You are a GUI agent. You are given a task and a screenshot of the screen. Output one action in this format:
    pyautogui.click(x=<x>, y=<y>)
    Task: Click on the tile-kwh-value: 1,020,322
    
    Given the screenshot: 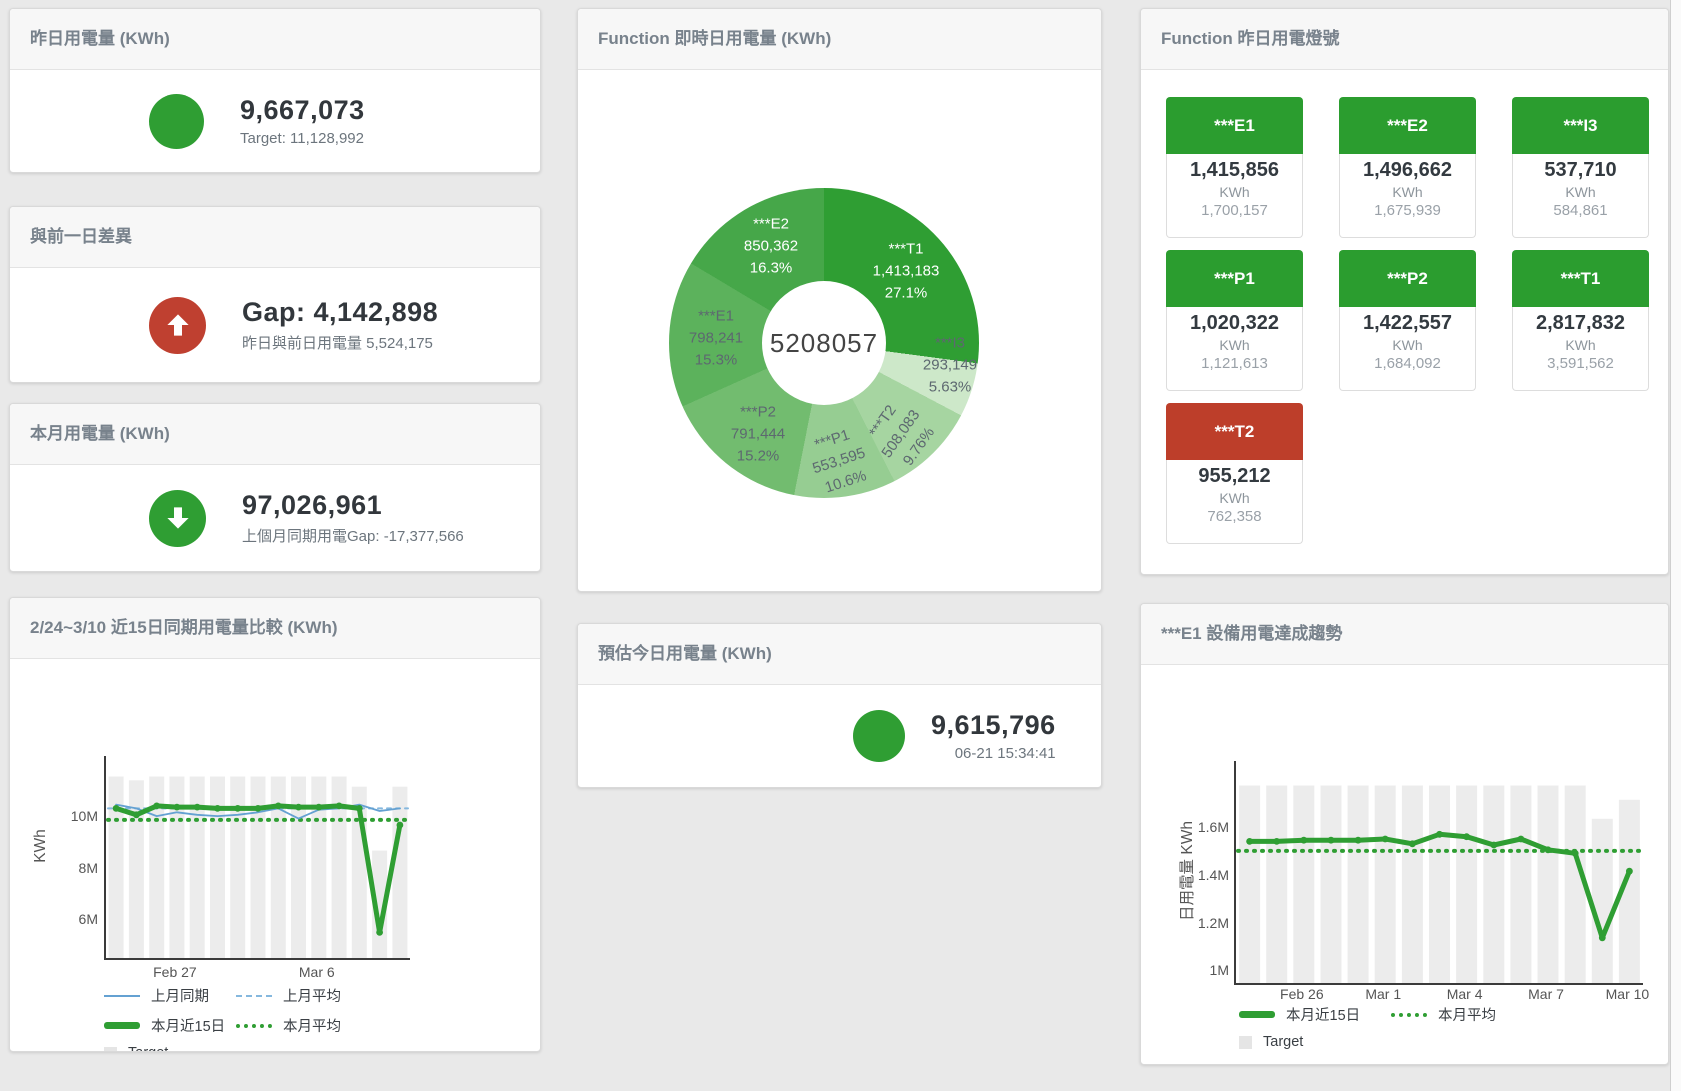 What is the action you would take?
    pyautogui.click(x=1234, y=323)
    